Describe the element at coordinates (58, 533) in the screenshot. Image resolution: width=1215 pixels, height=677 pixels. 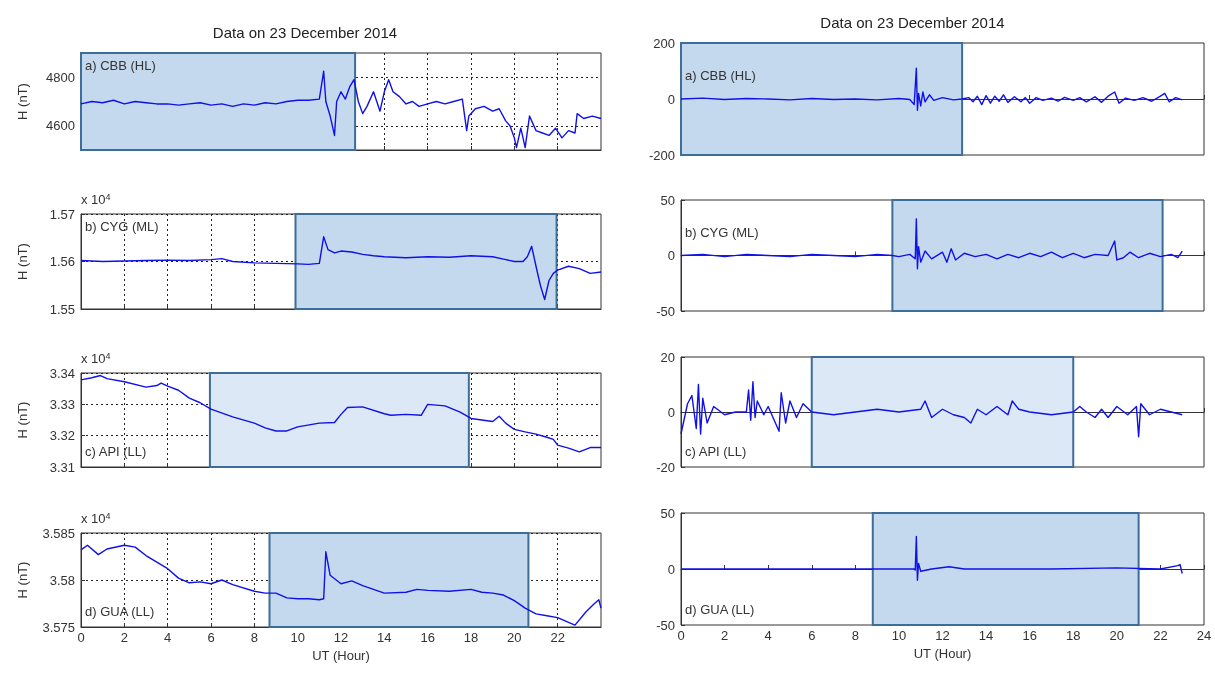
I see `y-tick-label: 3.585` at that location.